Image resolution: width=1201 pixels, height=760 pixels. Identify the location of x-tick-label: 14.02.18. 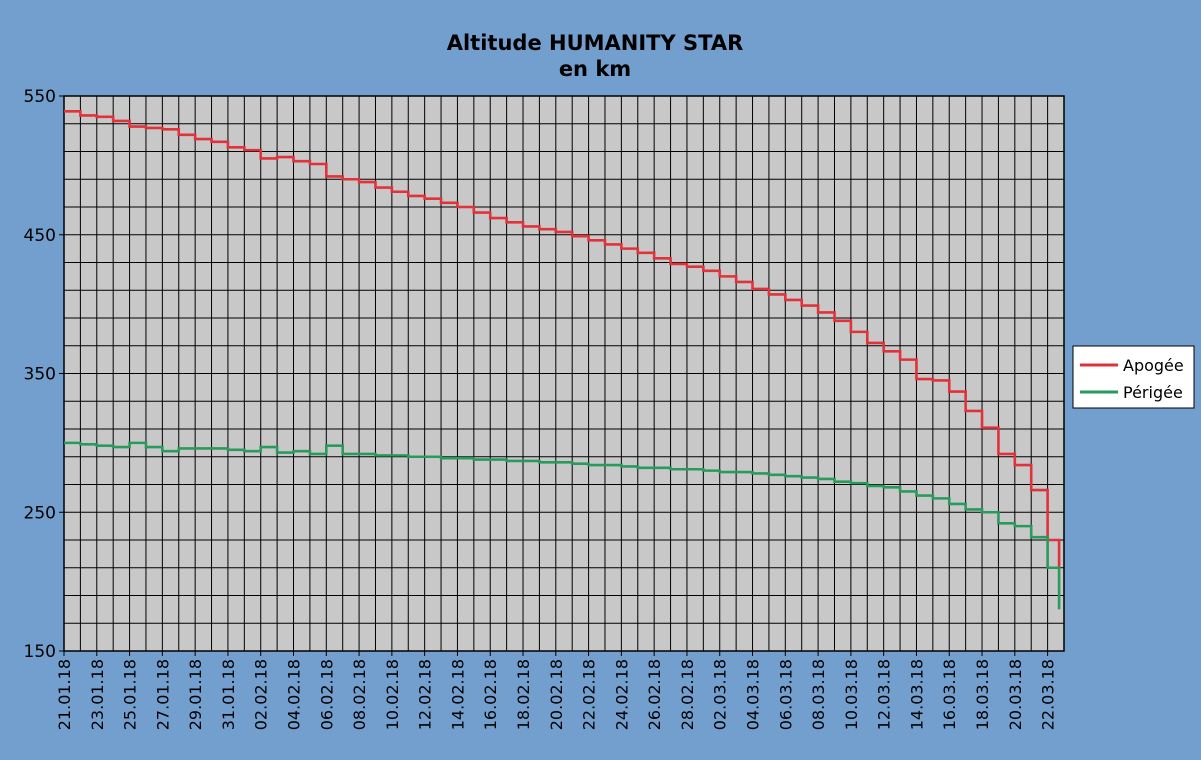
(457, 694).